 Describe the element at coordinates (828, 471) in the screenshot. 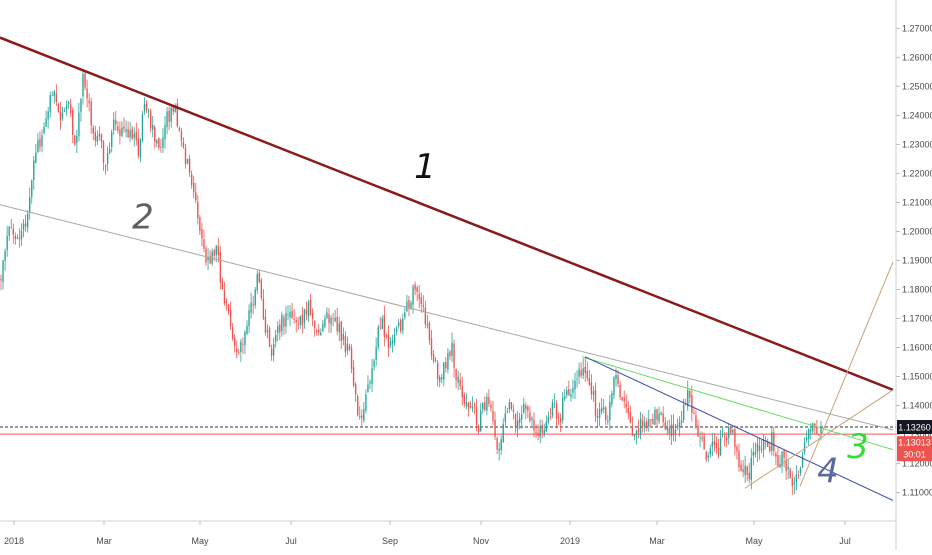

I see `trendline-label-4: 4` at that location.